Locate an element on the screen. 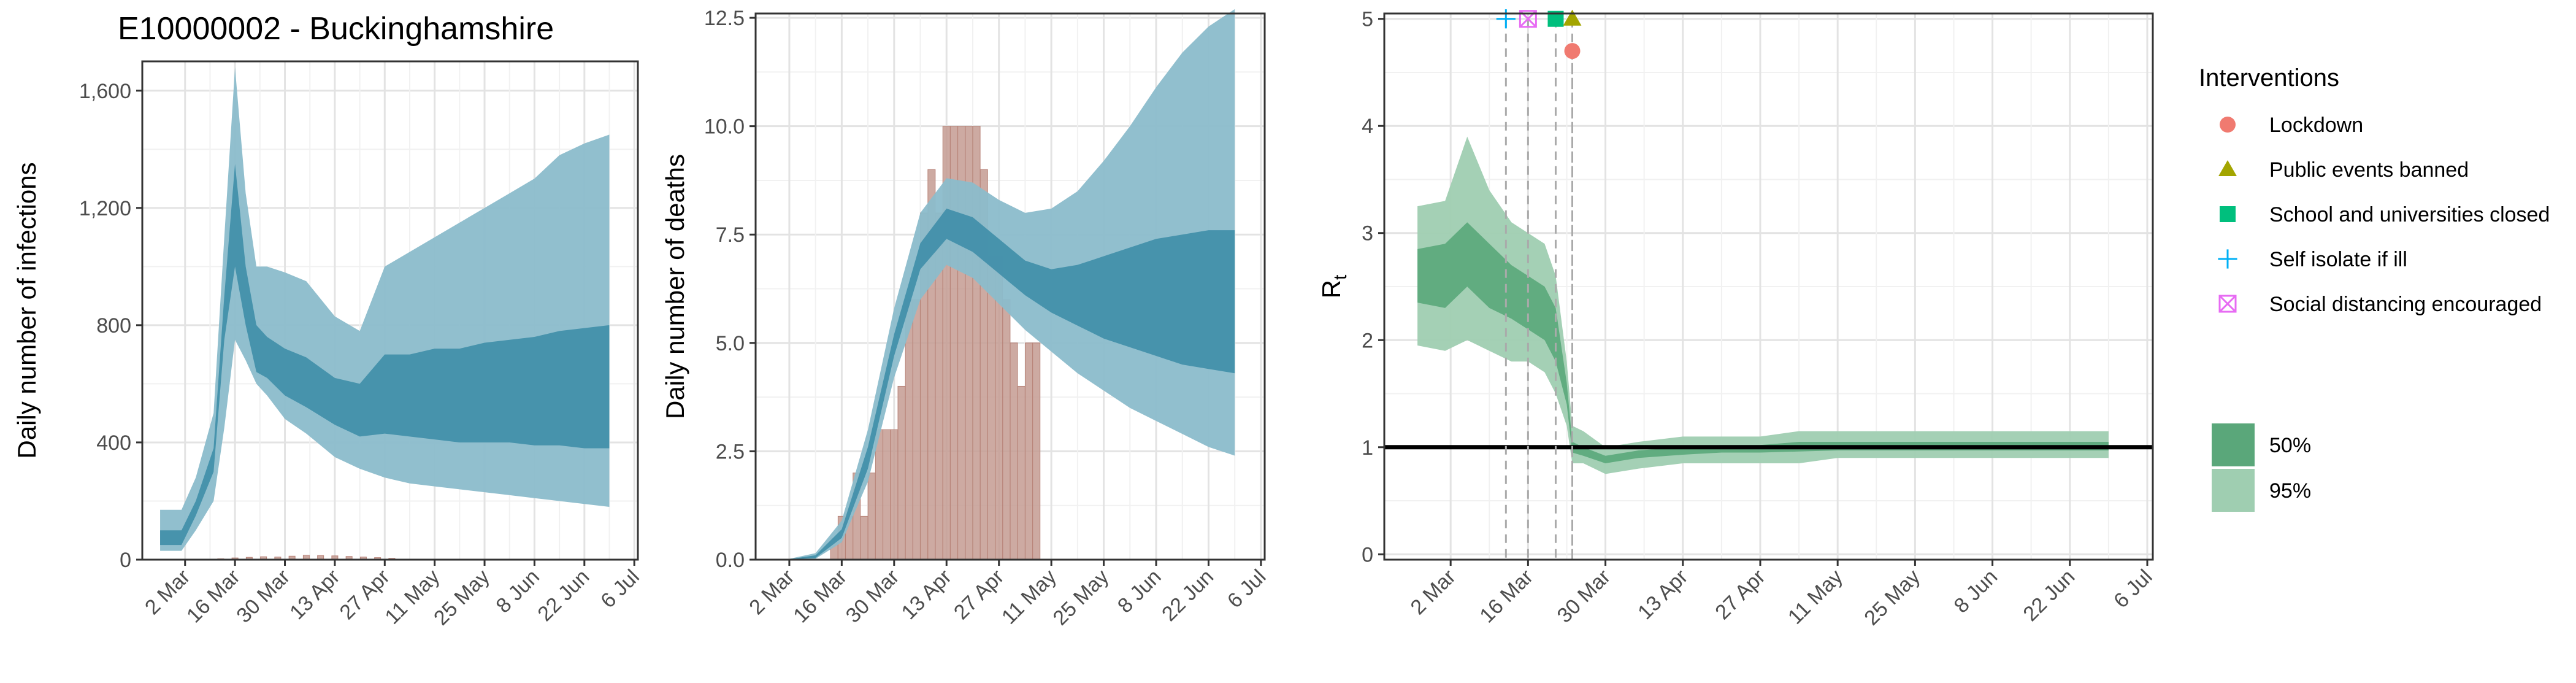 This screenshot has width=2576, height=683. y-tick-label: 1 is located at coordinates (1367, 448).